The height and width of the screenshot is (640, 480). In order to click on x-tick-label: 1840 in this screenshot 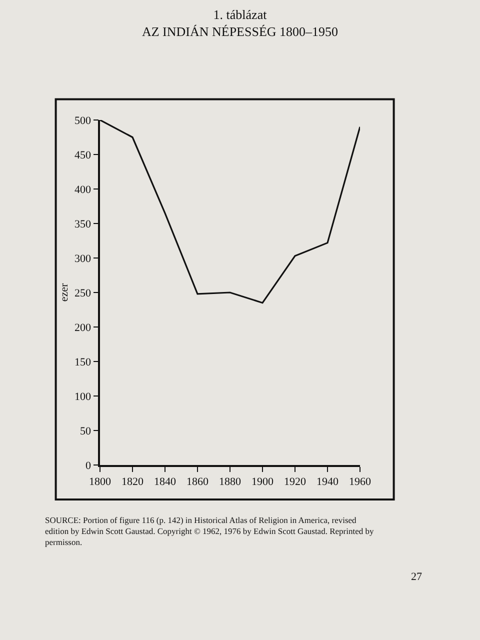, I will do `click(165, 482)`.